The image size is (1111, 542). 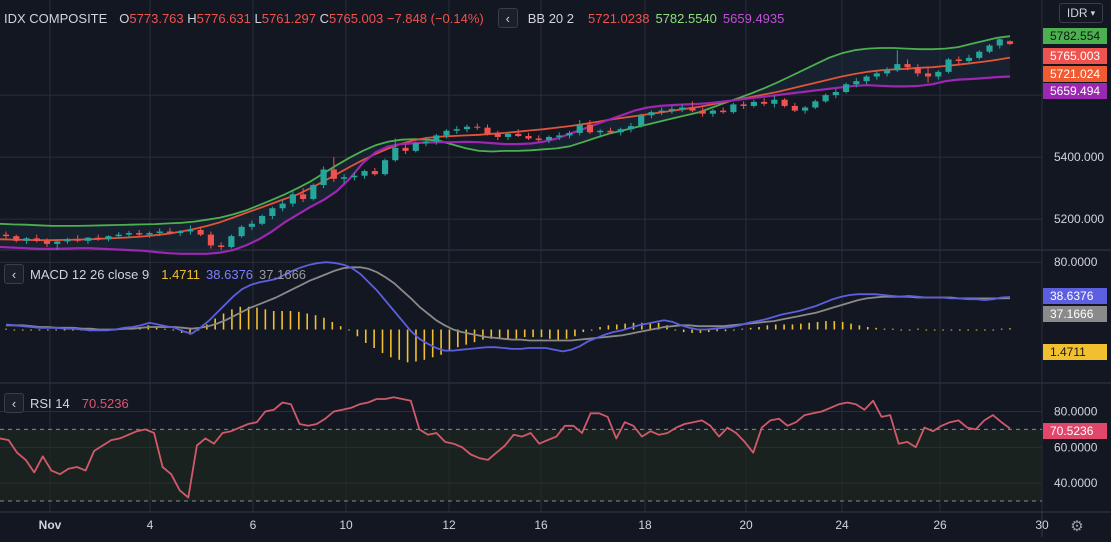 What do you see at coordinates (1076, 526) in the screenshot?
I see `gear-icon: ⚙` at bounding box center [1076, 526].